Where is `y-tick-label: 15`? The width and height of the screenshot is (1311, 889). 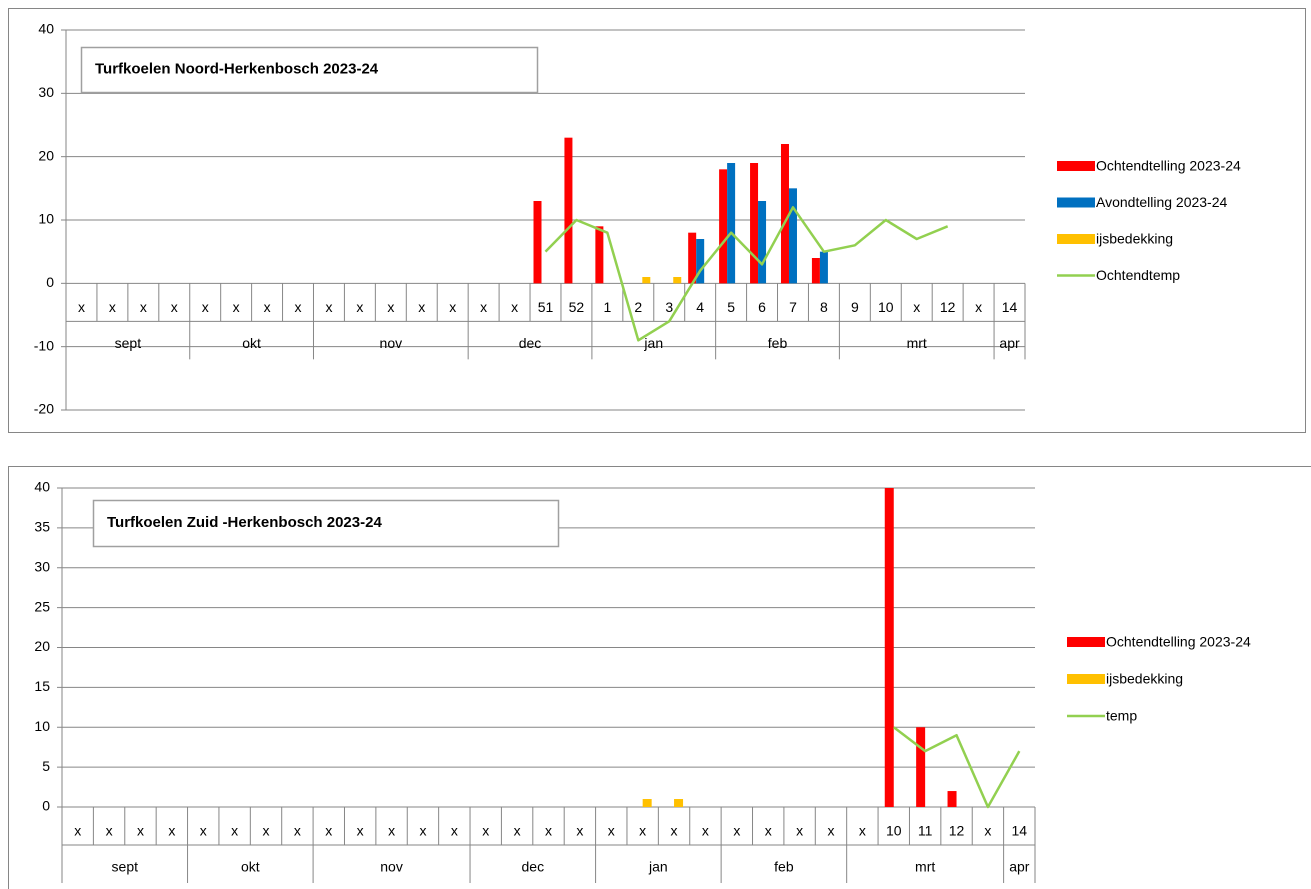
y-tick-label: 15 is located at coordinates (42, 686).